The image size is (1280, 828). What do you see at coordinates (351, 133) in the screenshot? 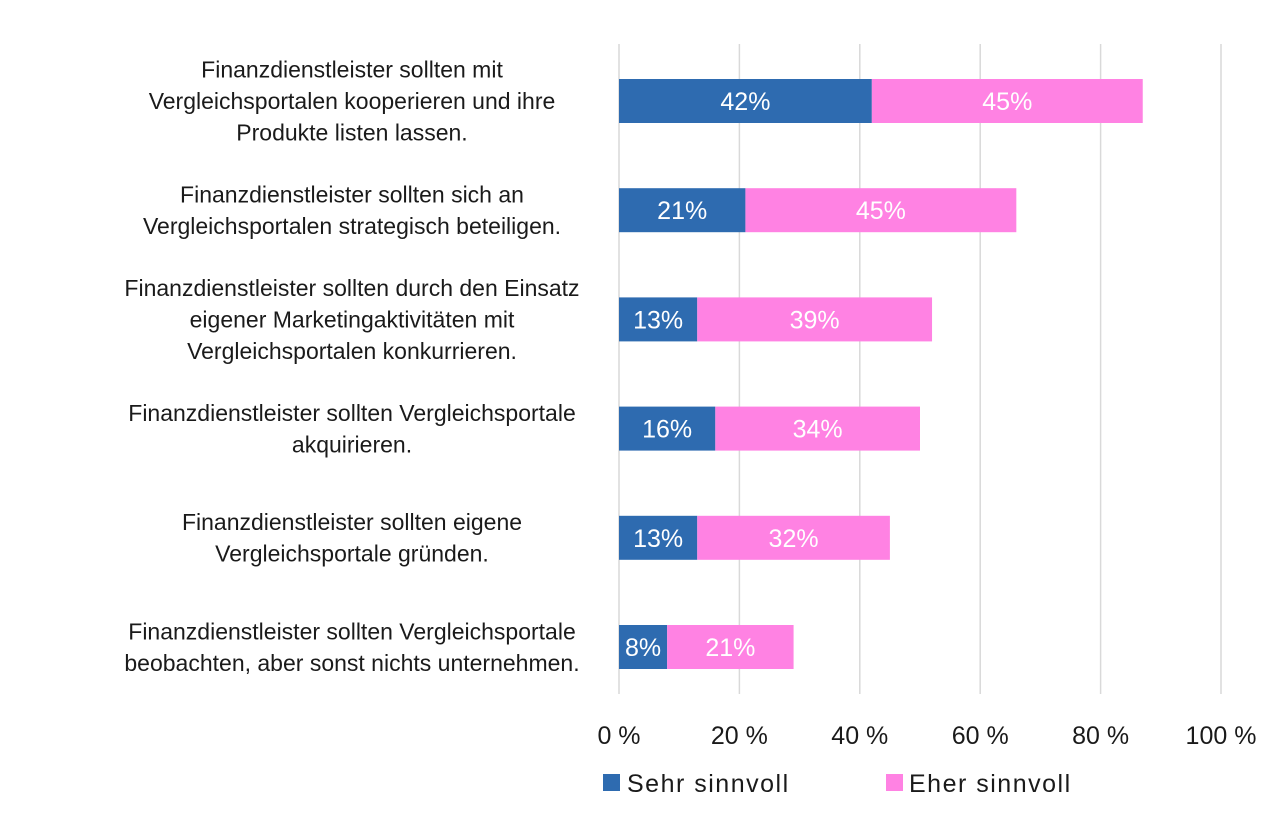
I see `category-label-line: Produkte listen lassen.` at bounding box center [351, 133].